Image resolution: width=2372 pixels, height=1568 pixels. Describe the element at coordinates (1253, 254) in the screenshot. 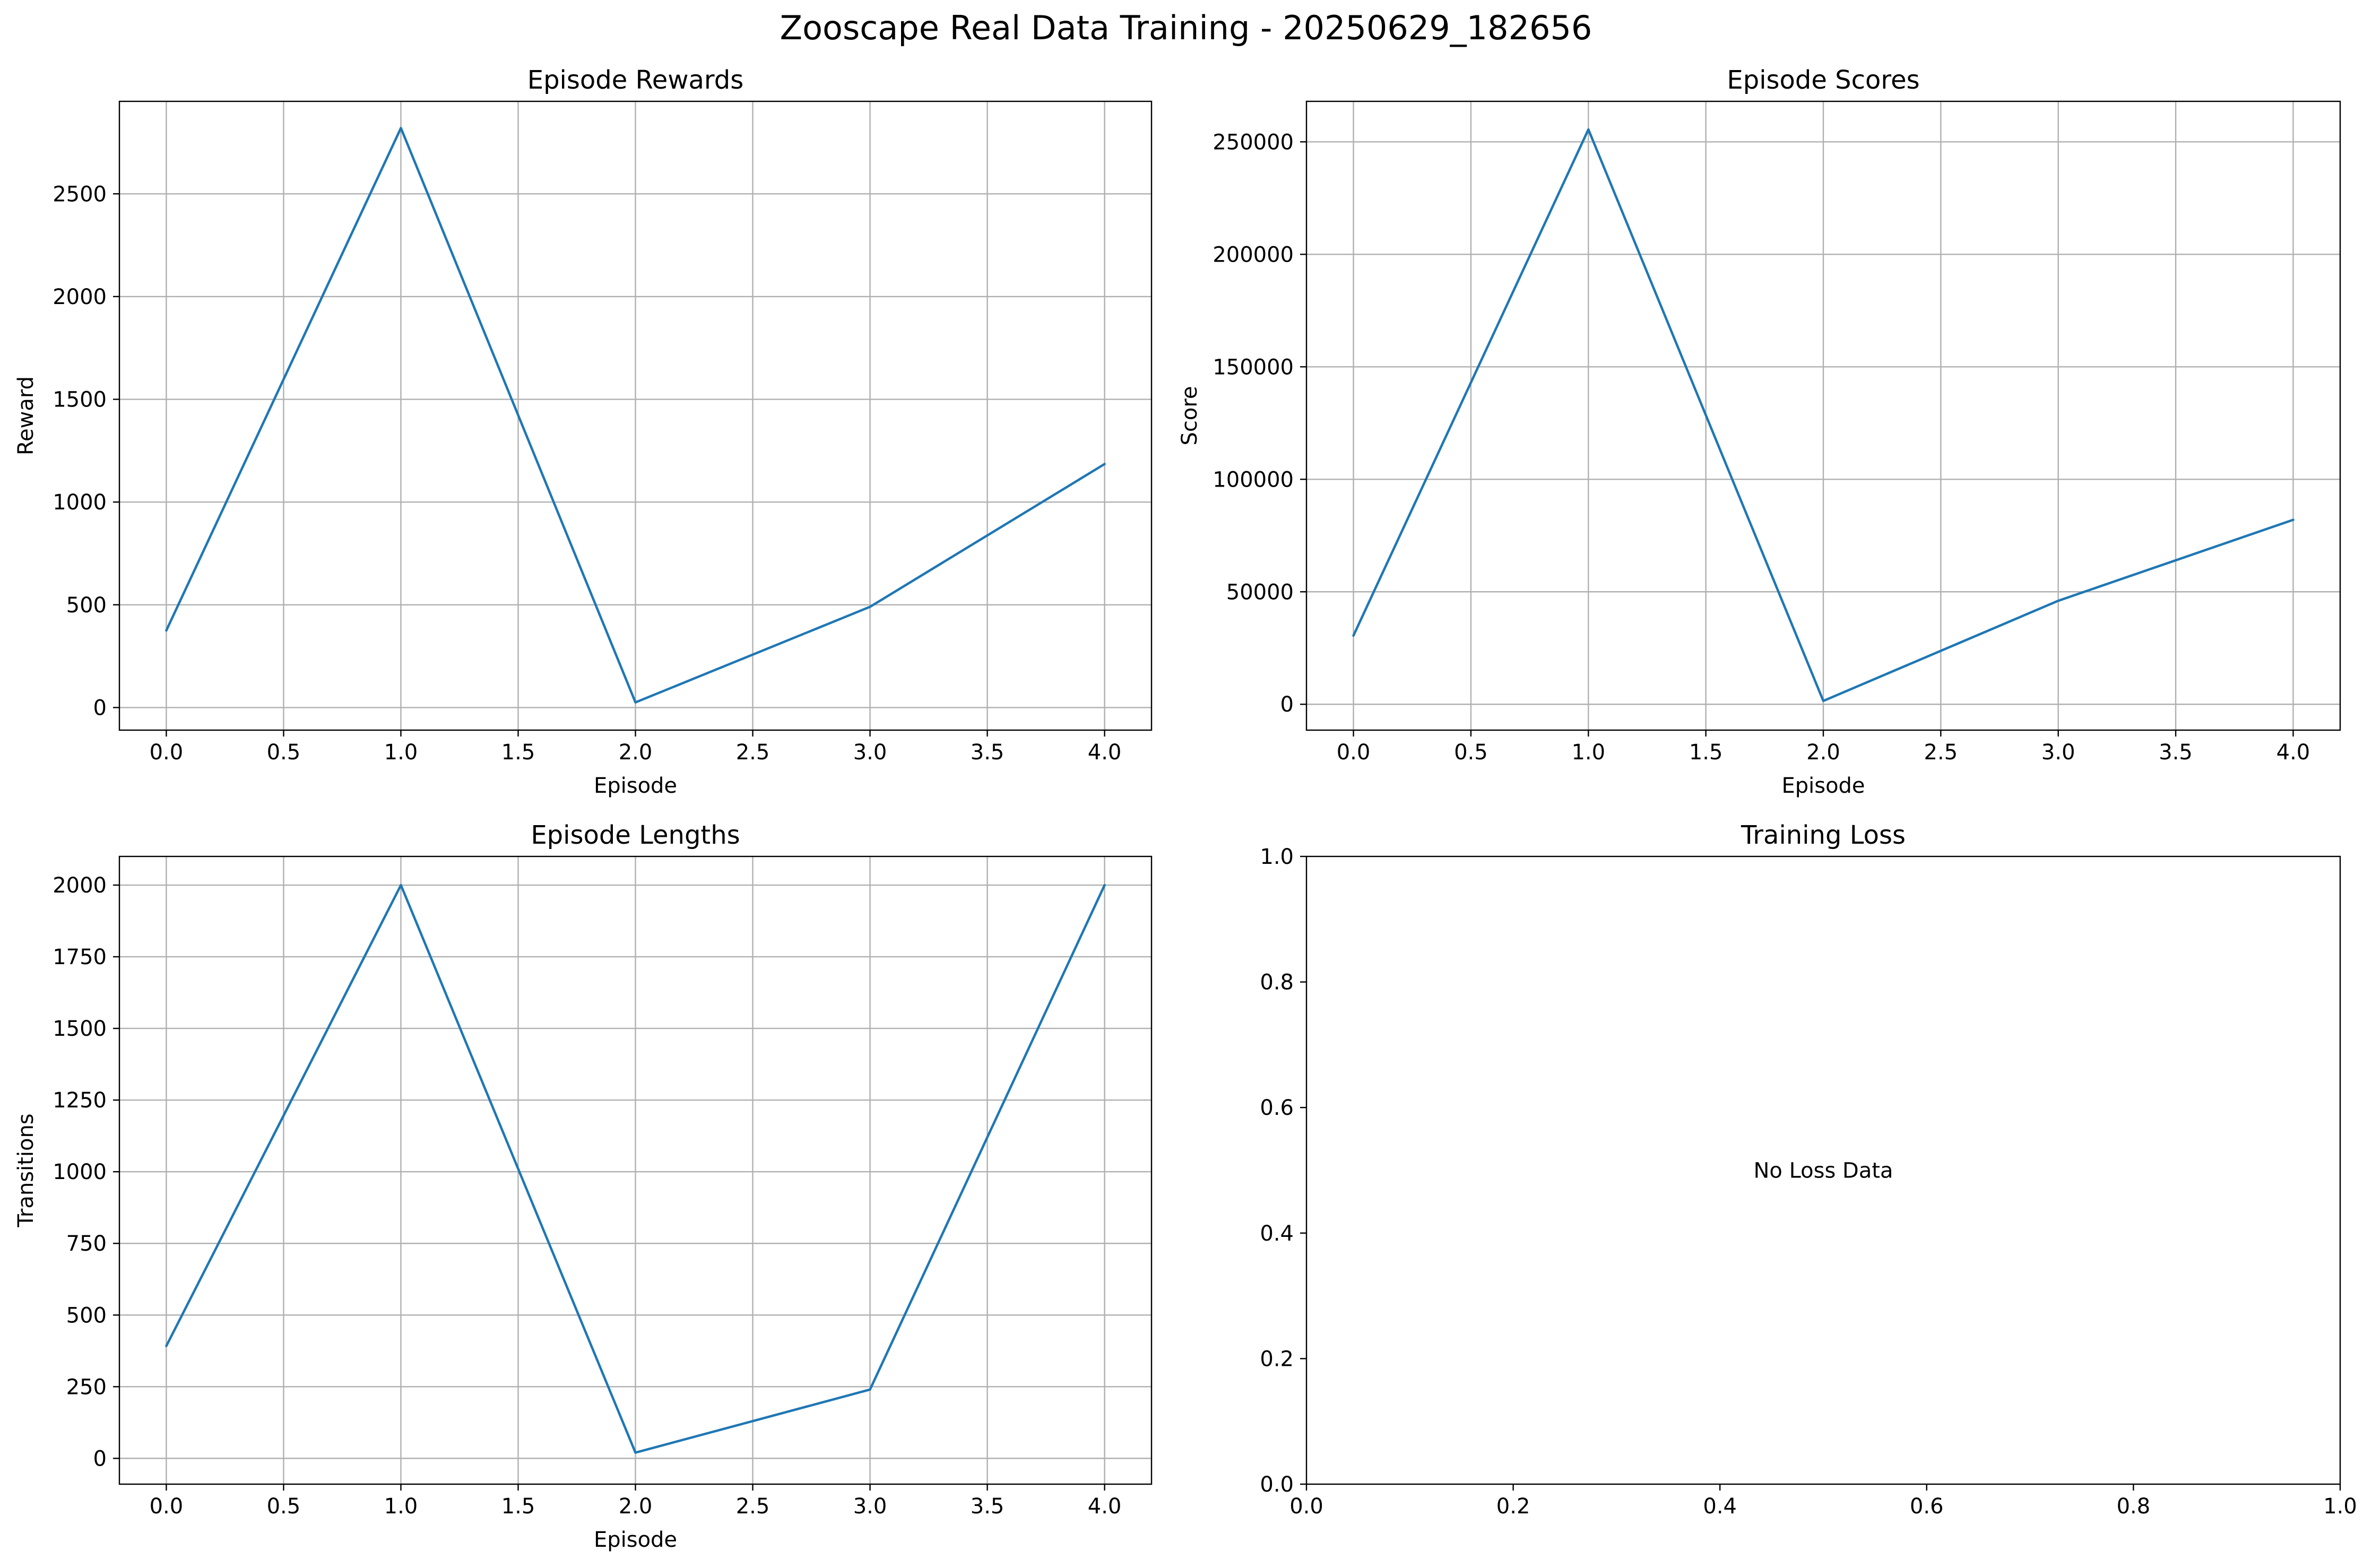

I see `y-tick-label: 200000` at that location.